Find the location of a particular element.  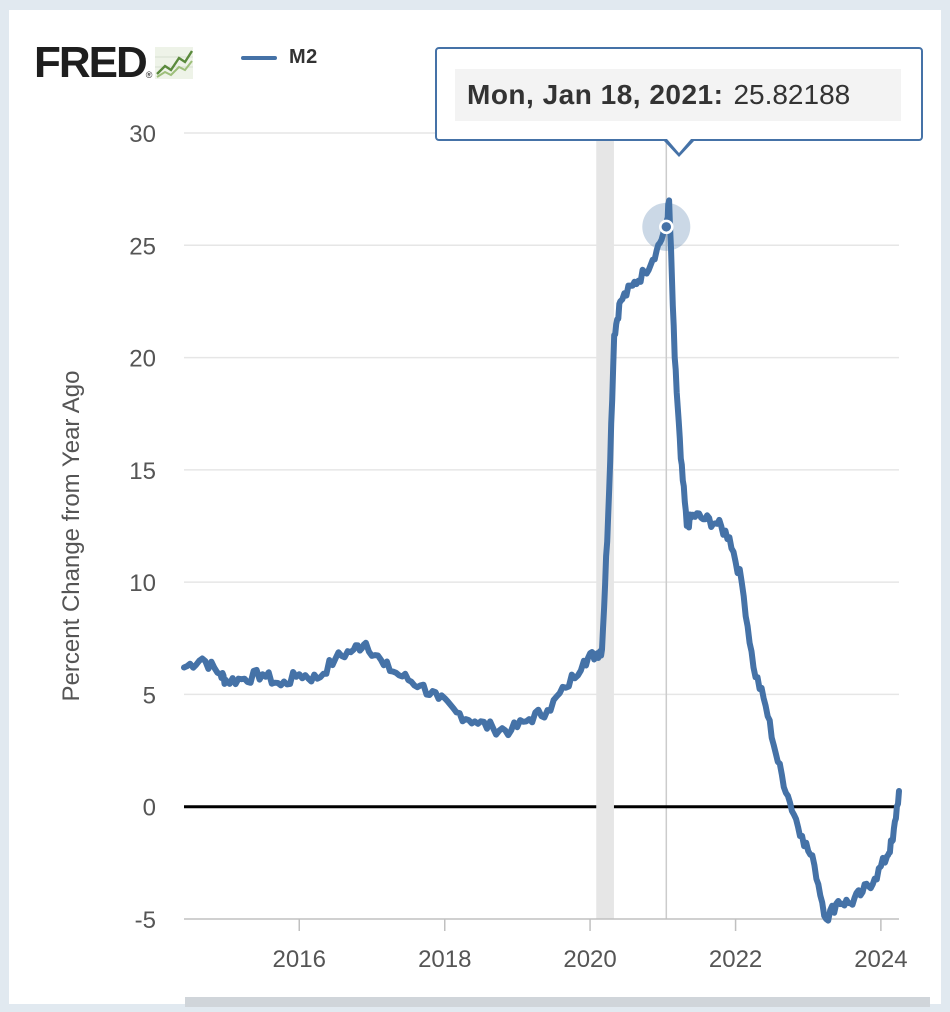

y-tick-label: -5 is located at coordinates (145, 920).